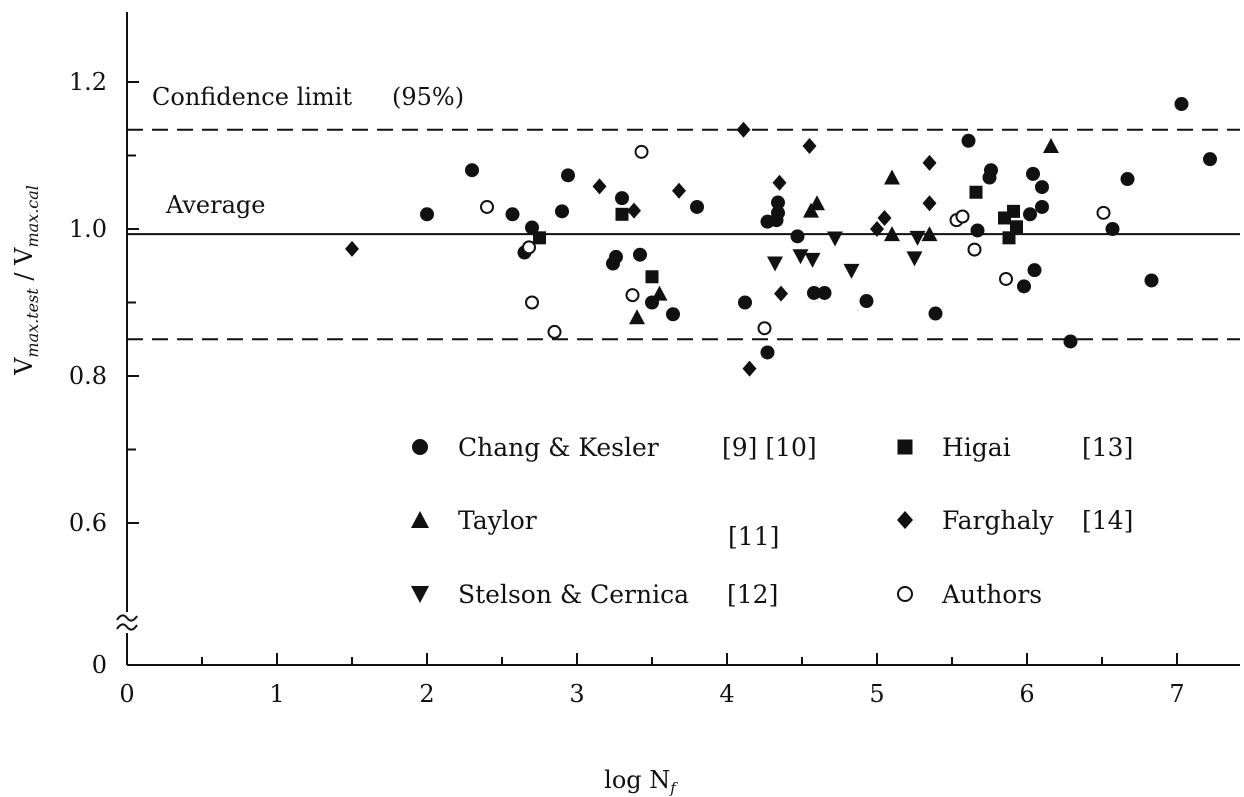 The height and width of the screenshot is (797, 1244). What do you see at coordinates (88, 229) in the screenshot?
I see `y-tick-label: 1.0` at bounding box center [88, 229].